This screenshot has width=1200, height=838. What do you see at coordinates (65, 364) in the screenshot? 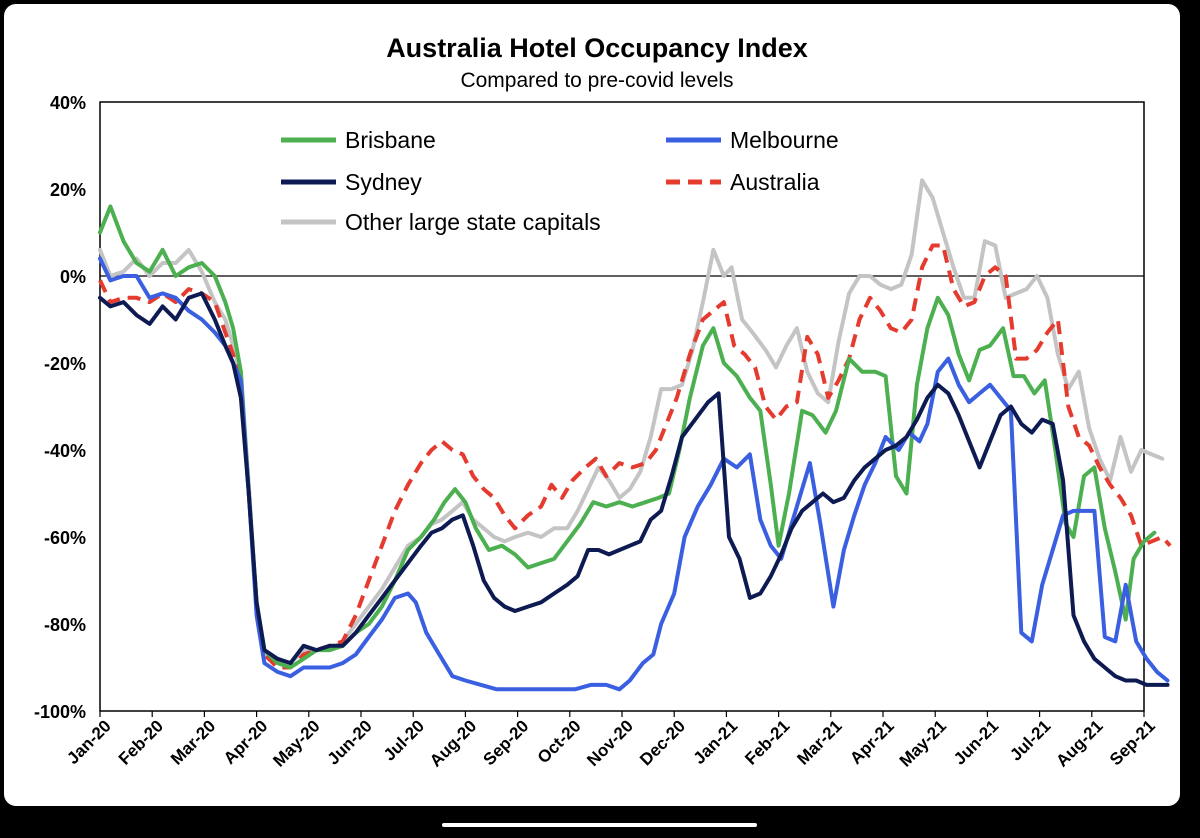
I see `y-tick-label: -20%` at bounding box center [65, 364].